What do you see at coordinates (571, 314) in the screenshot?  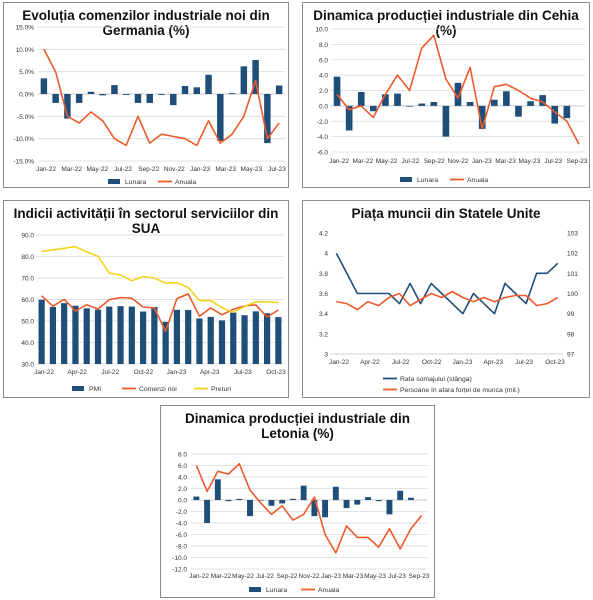 I see `y2-tick-label: 99` at bounding box center [571, 314].